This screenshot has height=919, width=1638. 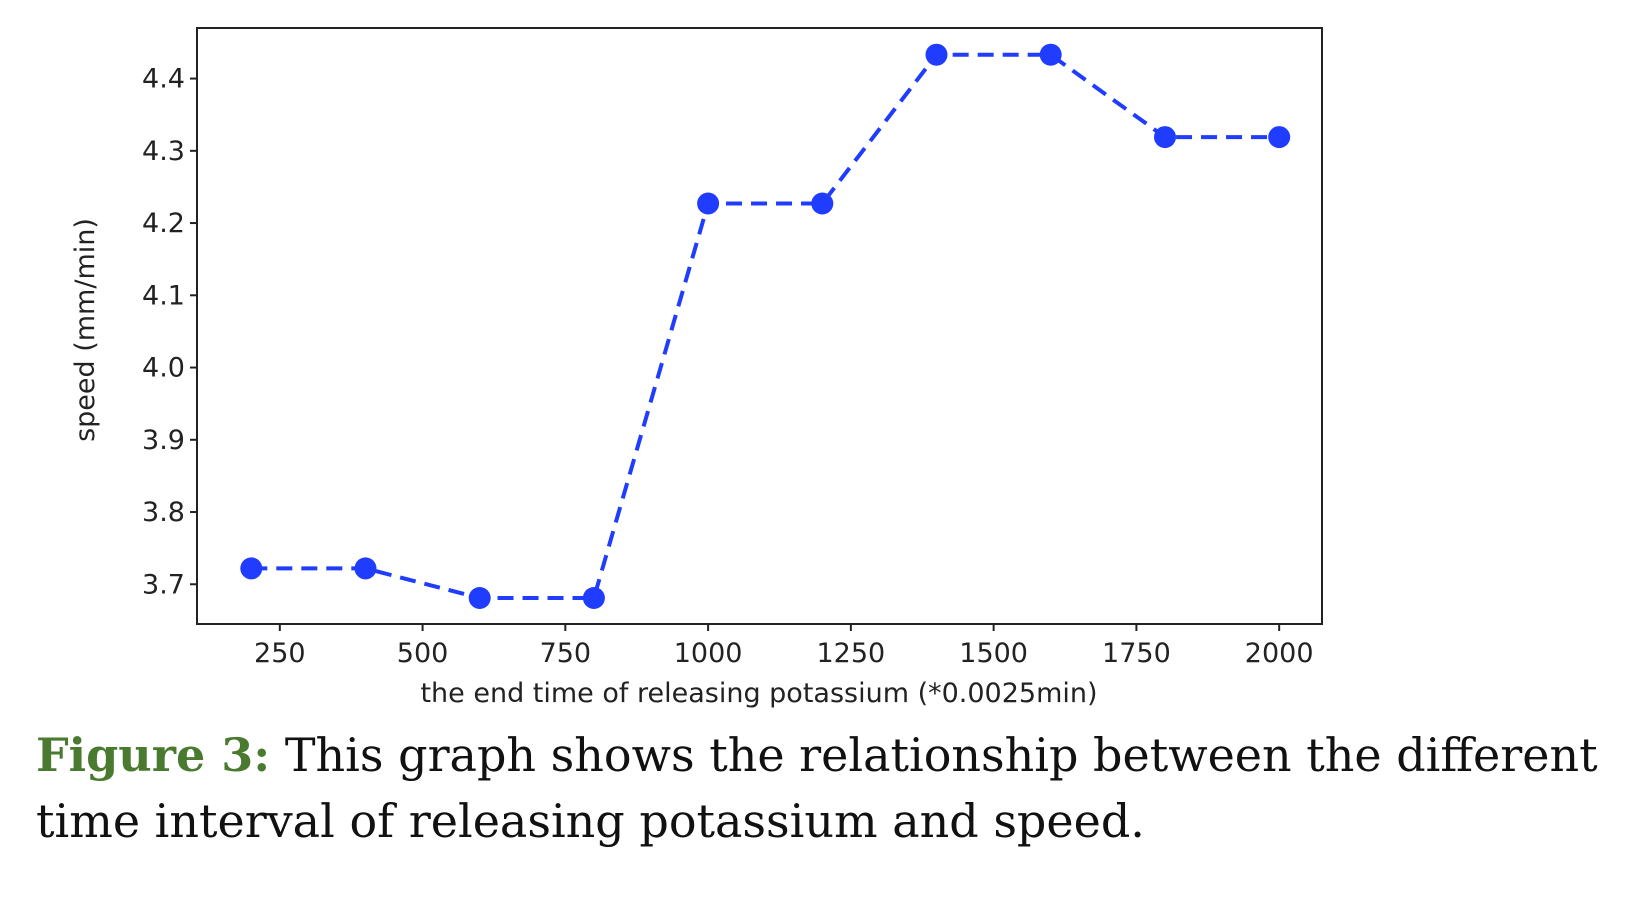 I want to click on y-tick-label: 3.9, so click(x=163, y=440).